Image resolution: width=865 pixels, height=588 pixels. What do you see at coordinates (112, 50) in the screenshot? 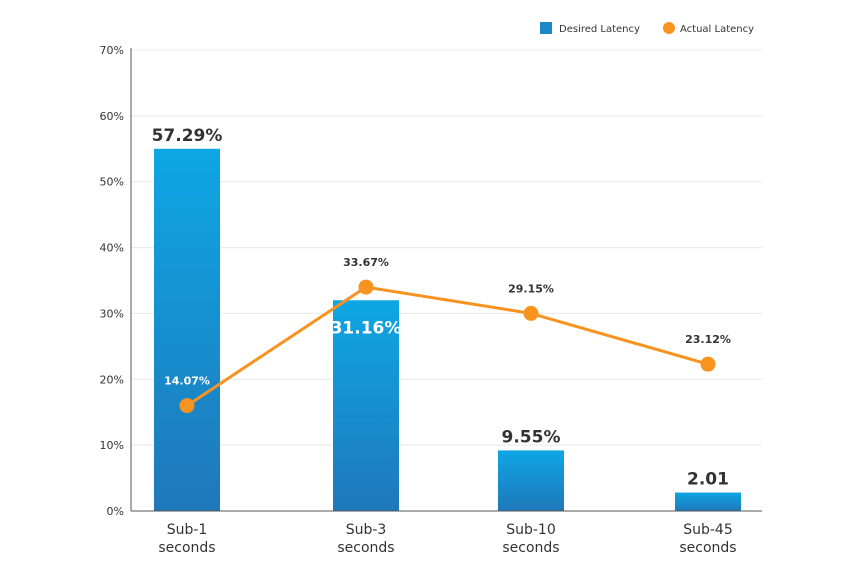
I see `y-tick-label: 70%` at bounding box center [112, 50].